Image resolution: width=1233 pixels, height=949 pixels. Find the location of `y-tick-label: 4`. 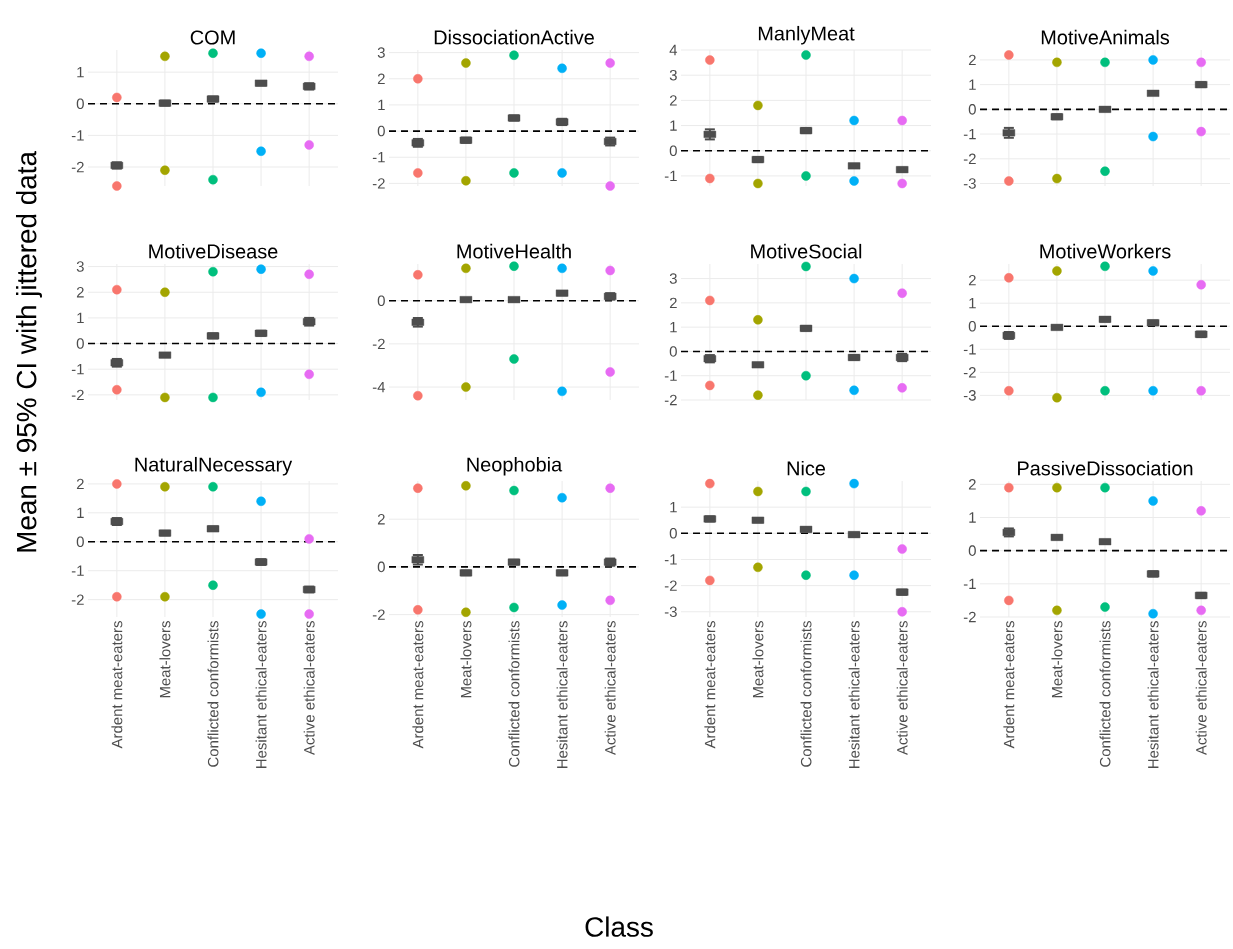

y-tick-label: 4 is located at coordinates (673, 50).